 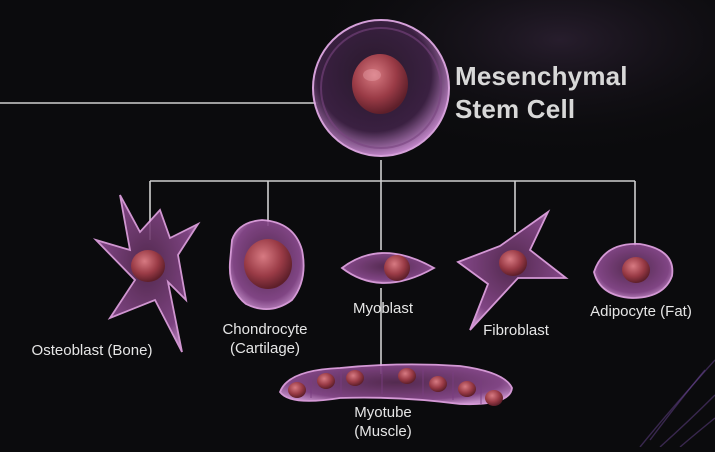 I want to click on label-myotube-line-1: Myotube, so click(x=383, y=412).